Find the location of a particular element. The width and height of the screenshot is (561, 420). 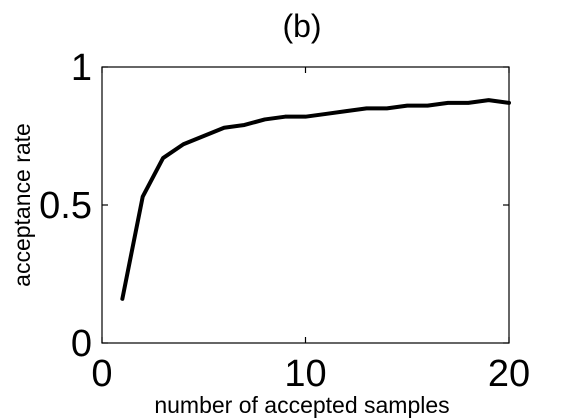

x-tick-label-1: 10 is located at coordinates (305, 374).